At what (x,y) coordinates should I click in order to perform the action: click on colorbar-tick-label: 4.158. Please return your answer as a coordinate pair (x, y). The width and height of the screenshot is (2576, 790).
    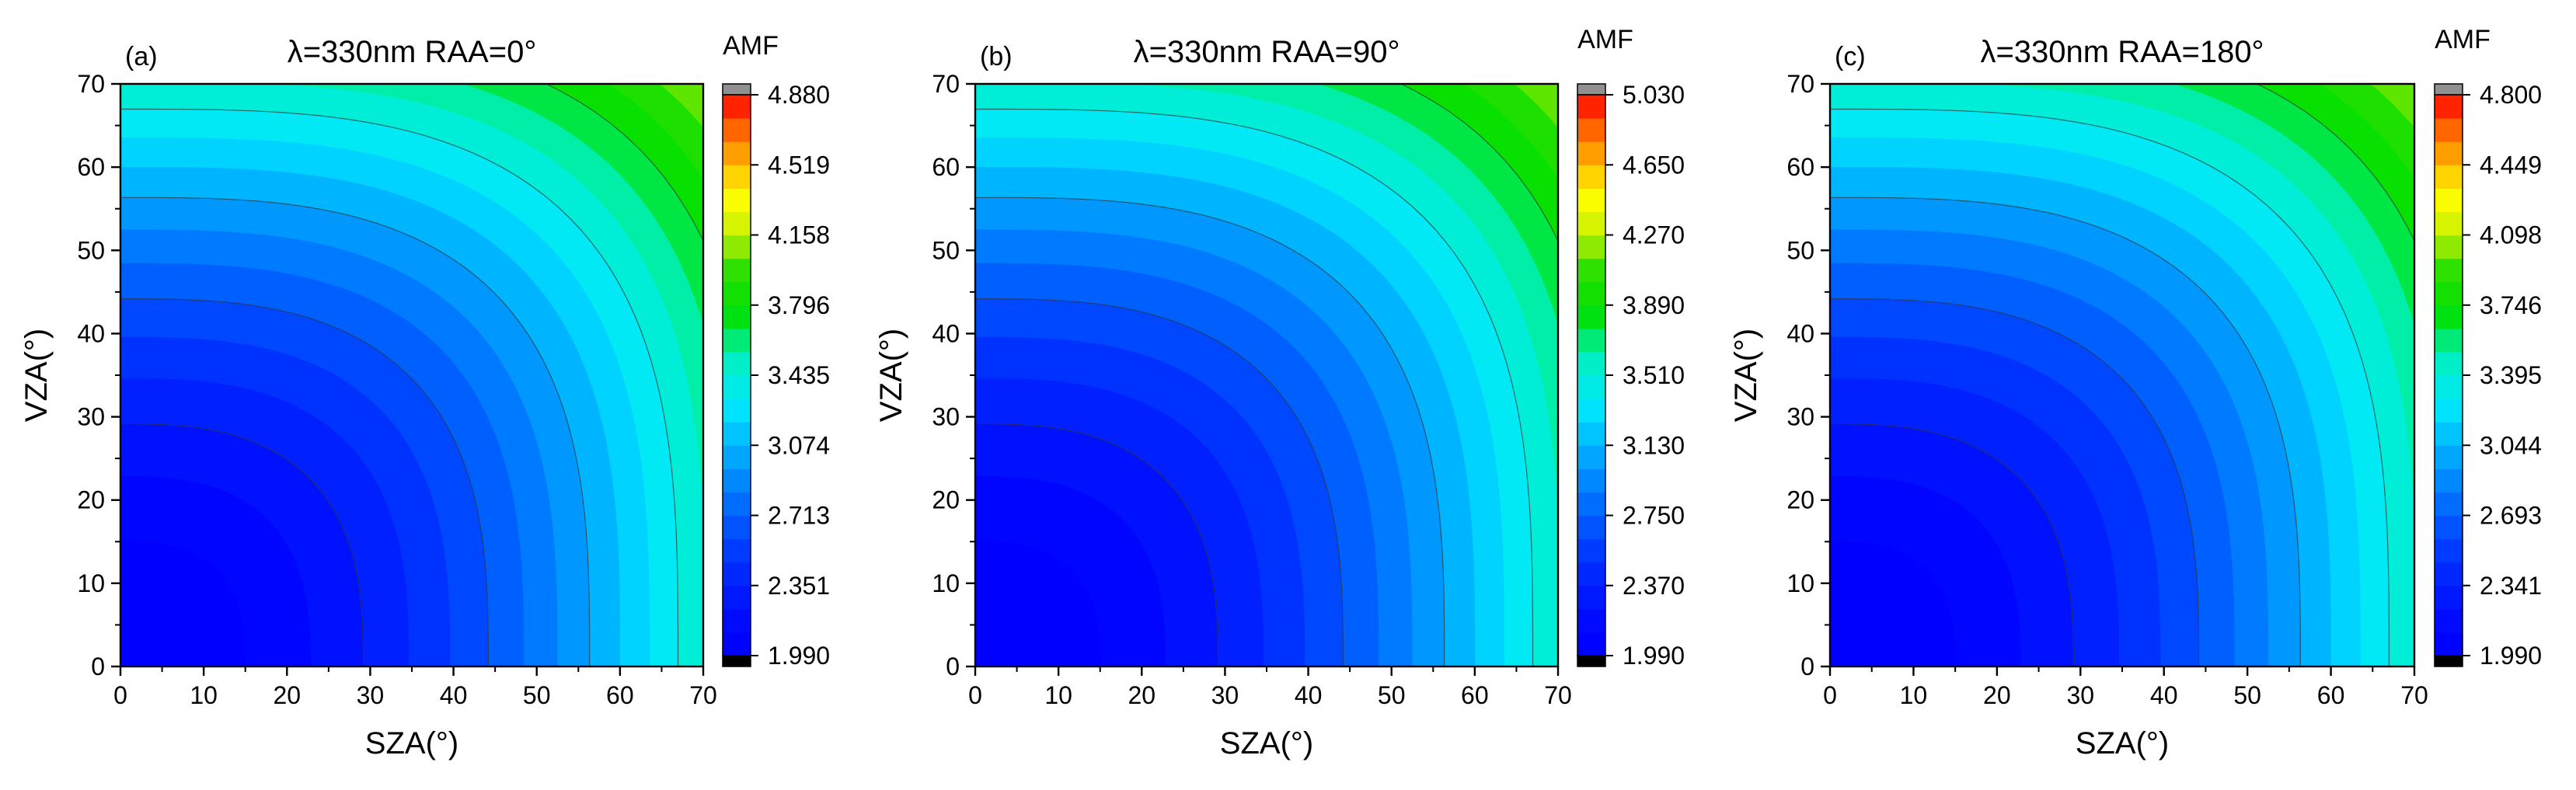
    Looking at the image, I should click on (799, 235).